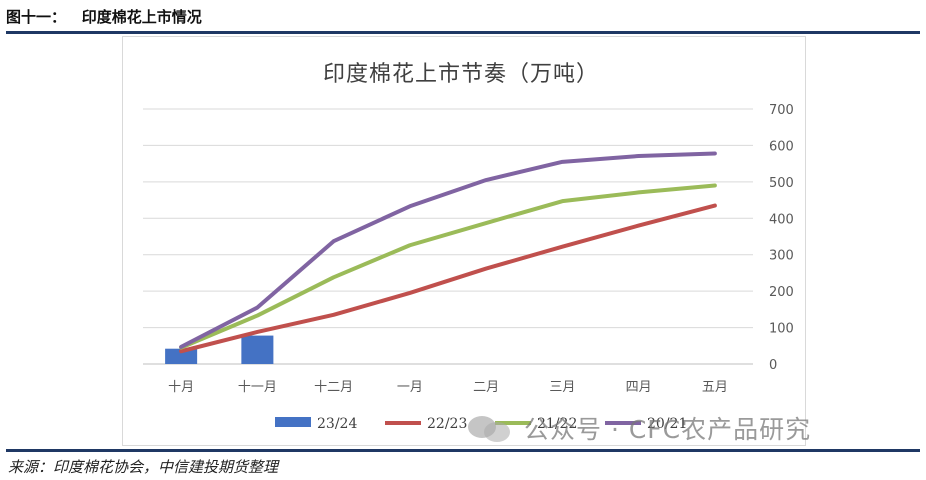  Describe the element at coordinates (461, 74) in the screenshot. I see `chart-title: 印度棉花上市节奏（万吨）` at that location.